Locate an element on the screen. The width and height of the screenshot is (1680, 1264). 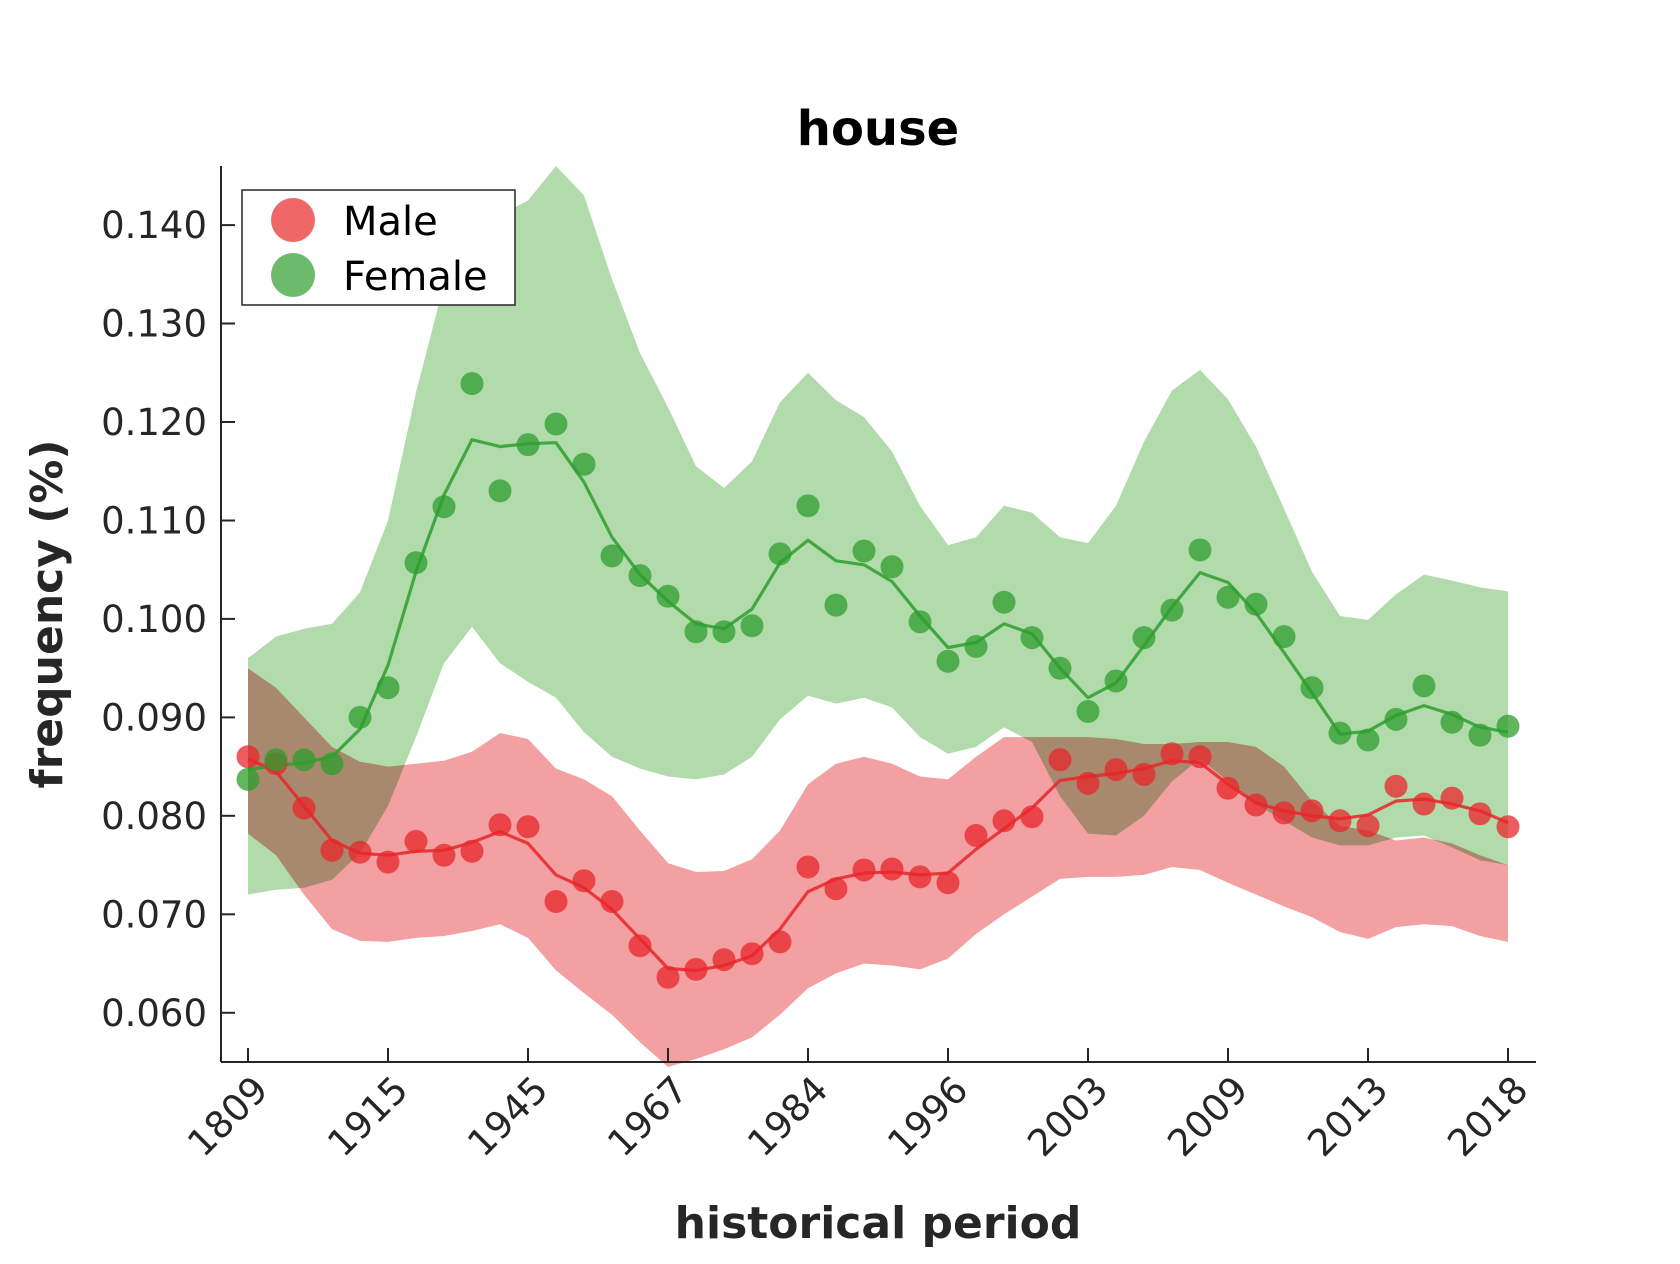
y-tick-label: 0.100 is located at coordinates (154, 619).